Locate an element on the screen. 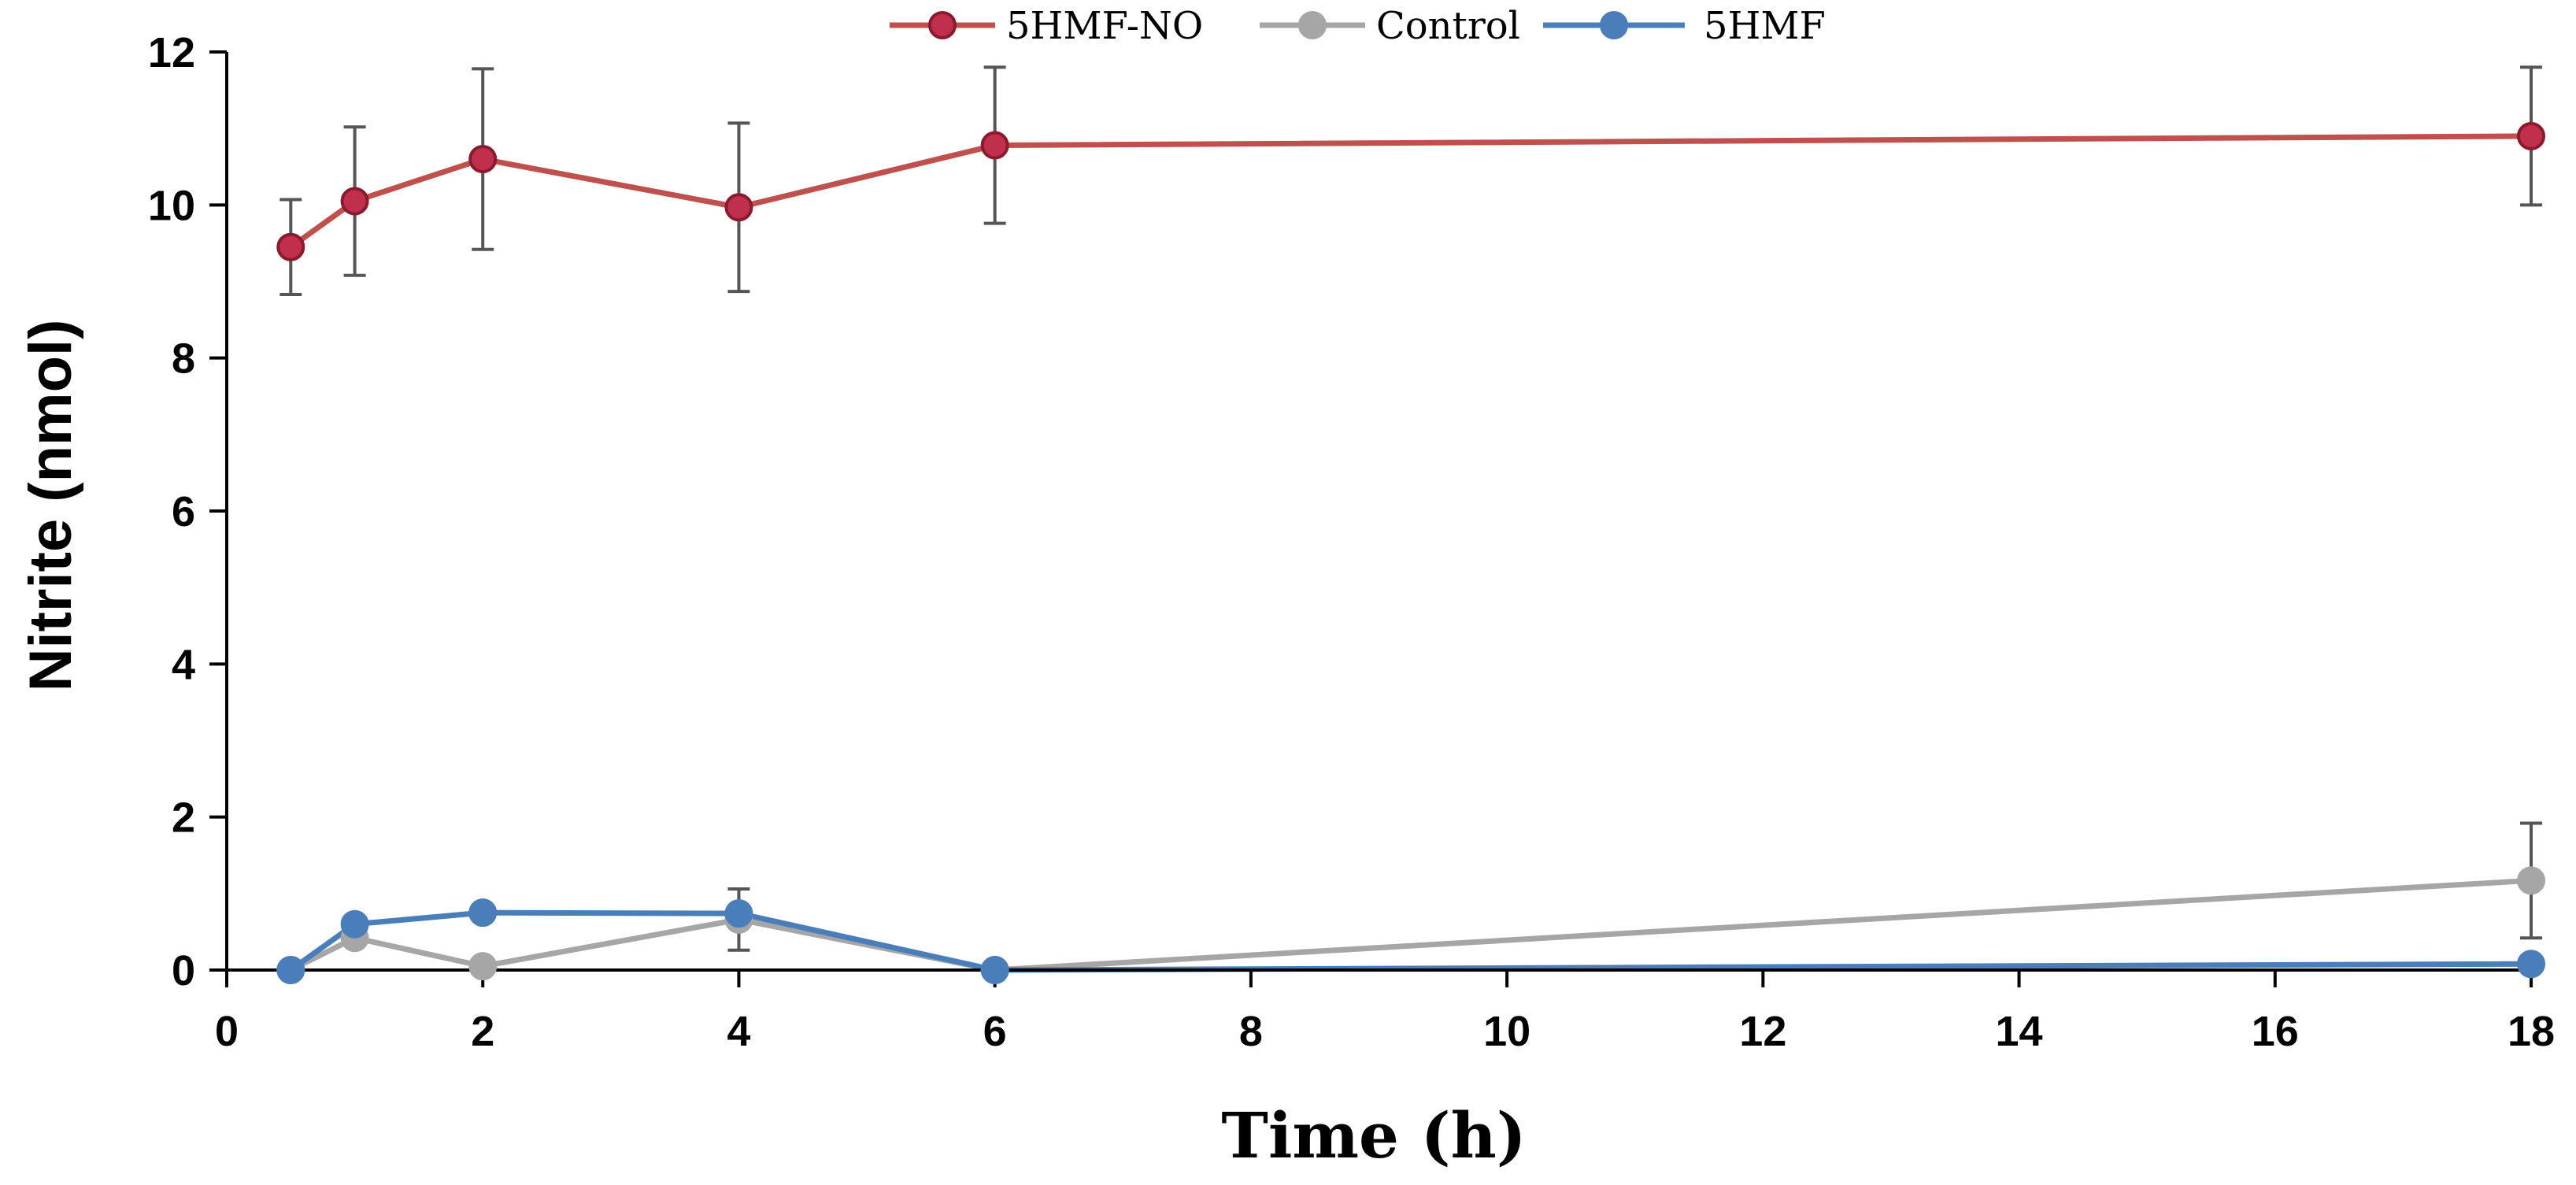 The height and width of the screenshot is (1185, 2576). legend: 5HMF-NO Control 5HMF is located at coordinates (1358, 26).